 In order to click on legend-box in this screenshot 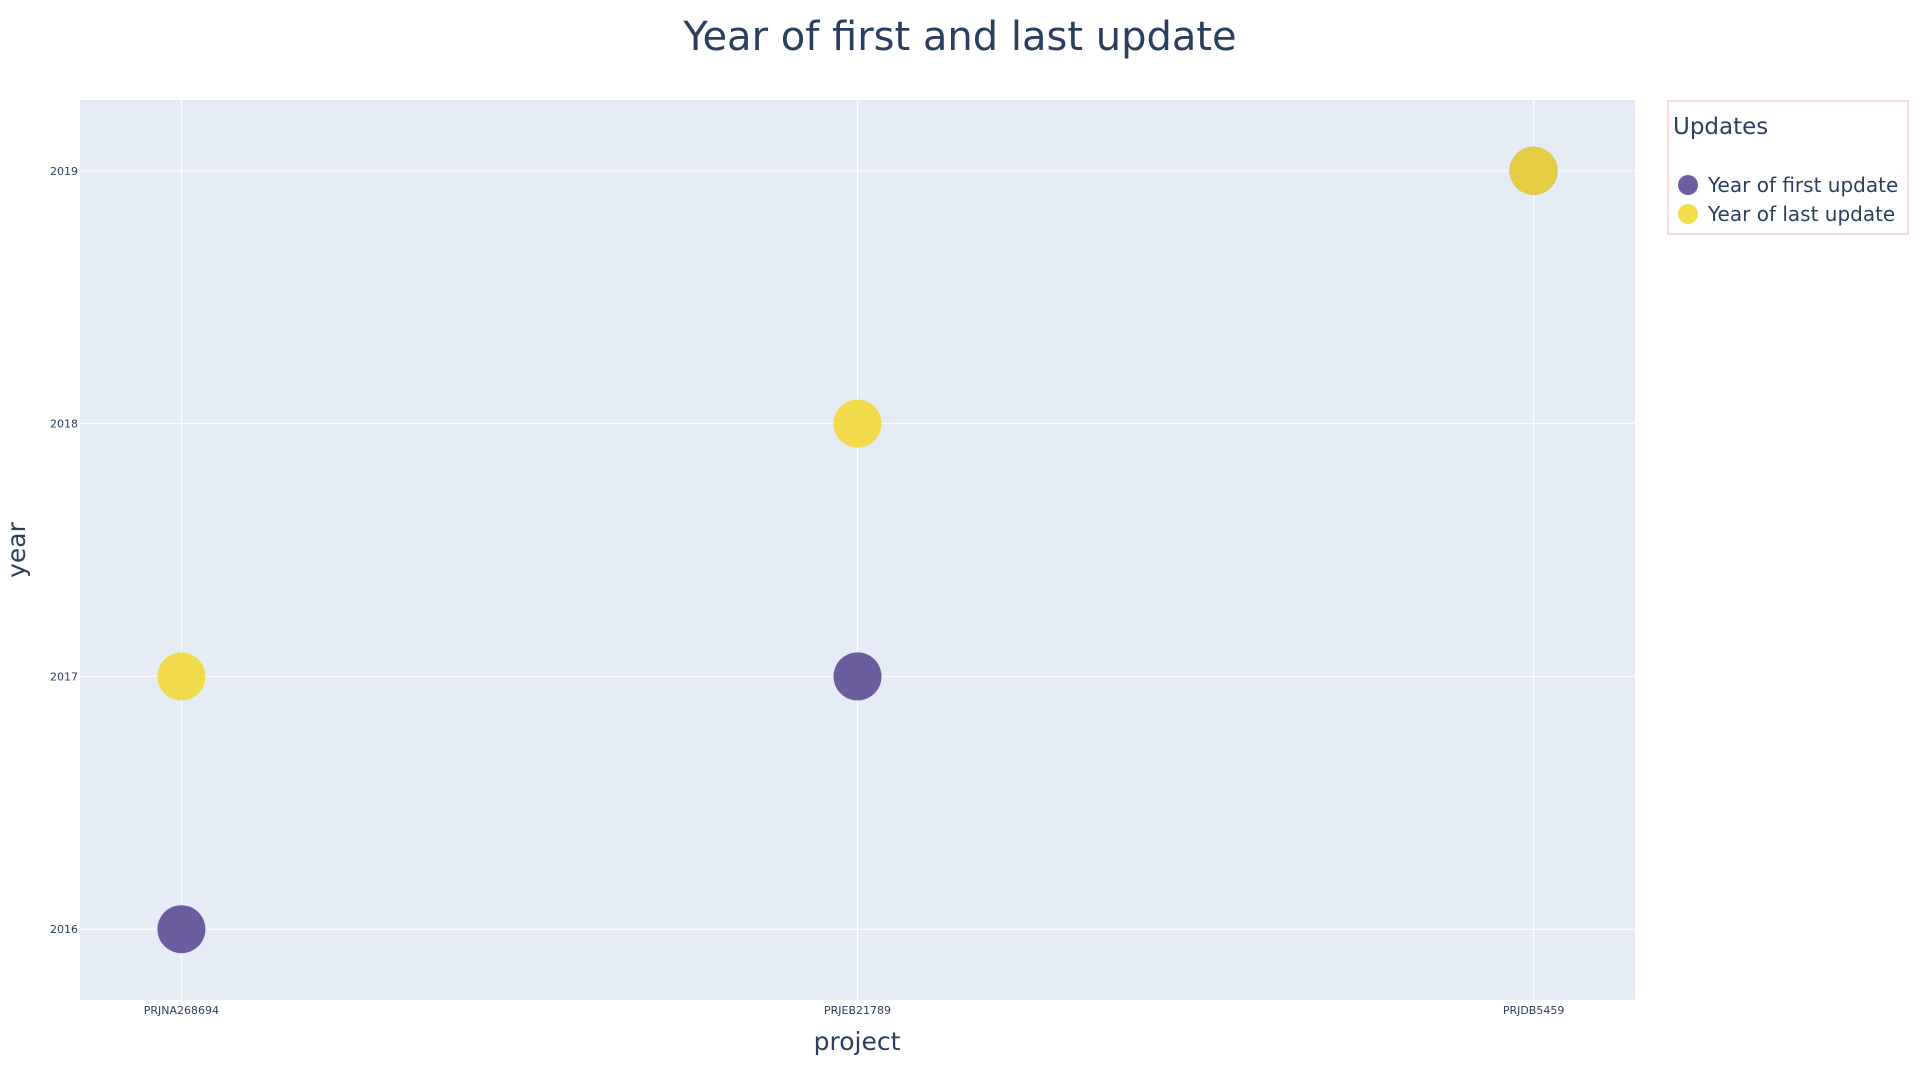, I will do `click(1788, 167)`.